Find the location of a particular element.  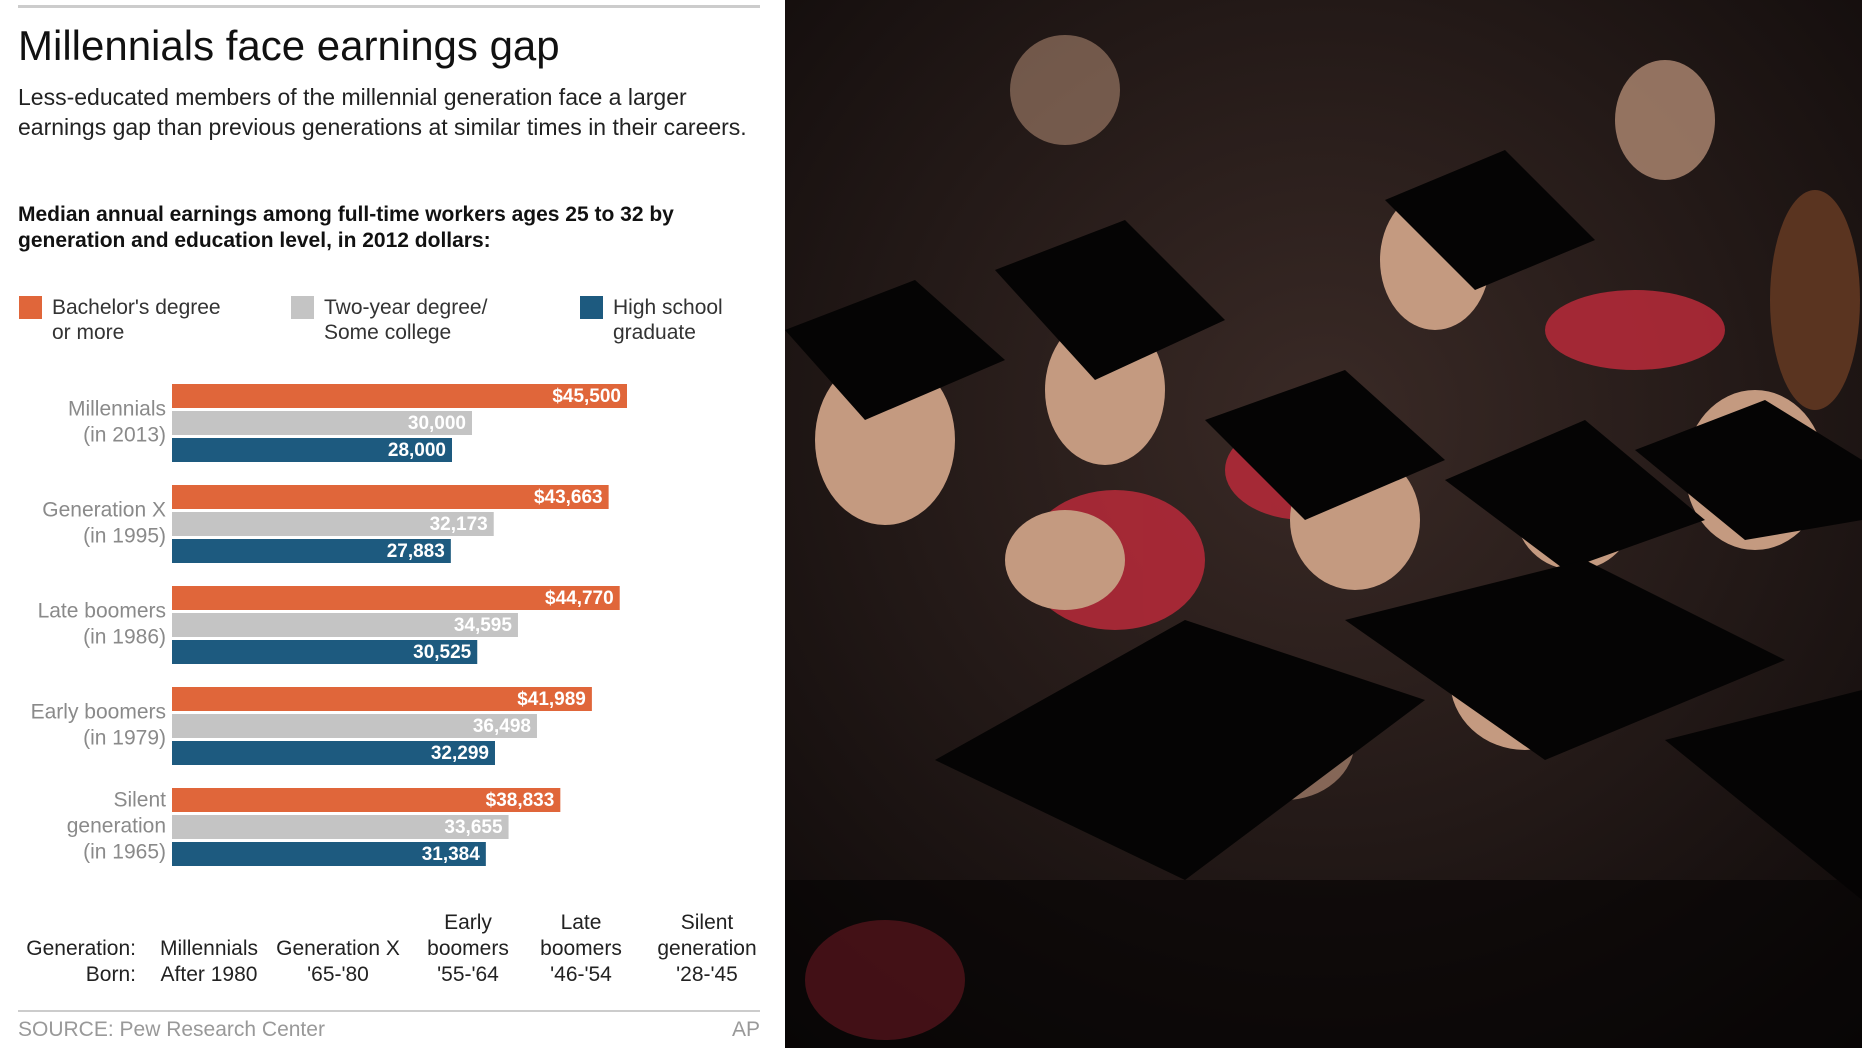

category-label: (in 1986) is located at coordinates (124, 637).